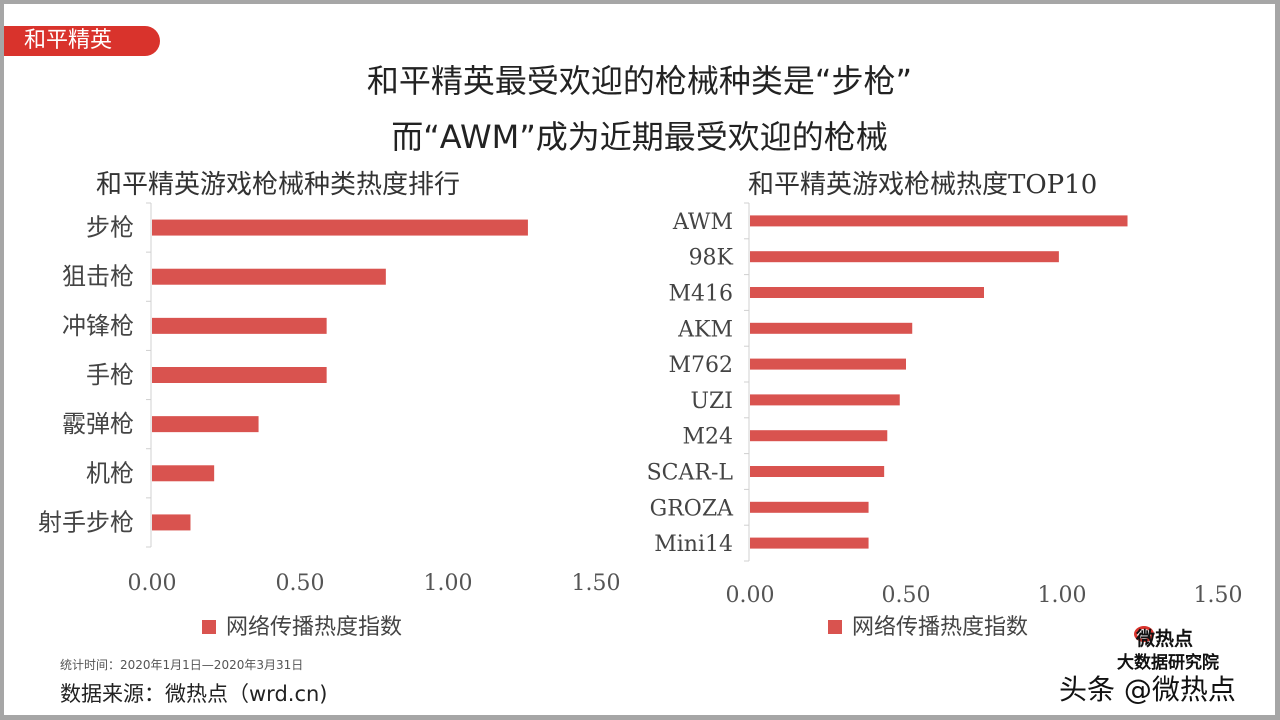  What do you see at coordinates (110, 375) in the screenshot?
I see `category-label: 手枪` at bounding box center [110, 375].